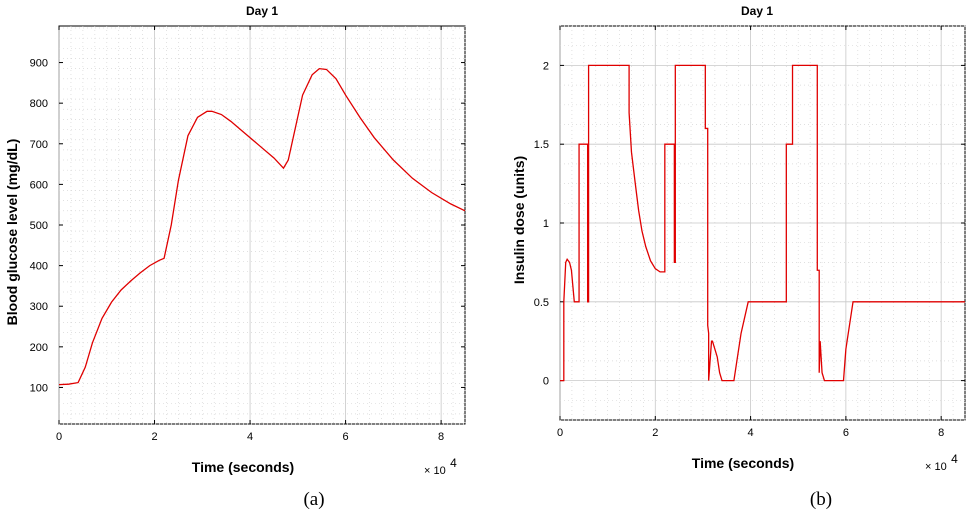  What do you see at coordinates (546, 382) in the screenshot?
I see `insulin-ytick-label: 0` at bounding box center [546, 382].